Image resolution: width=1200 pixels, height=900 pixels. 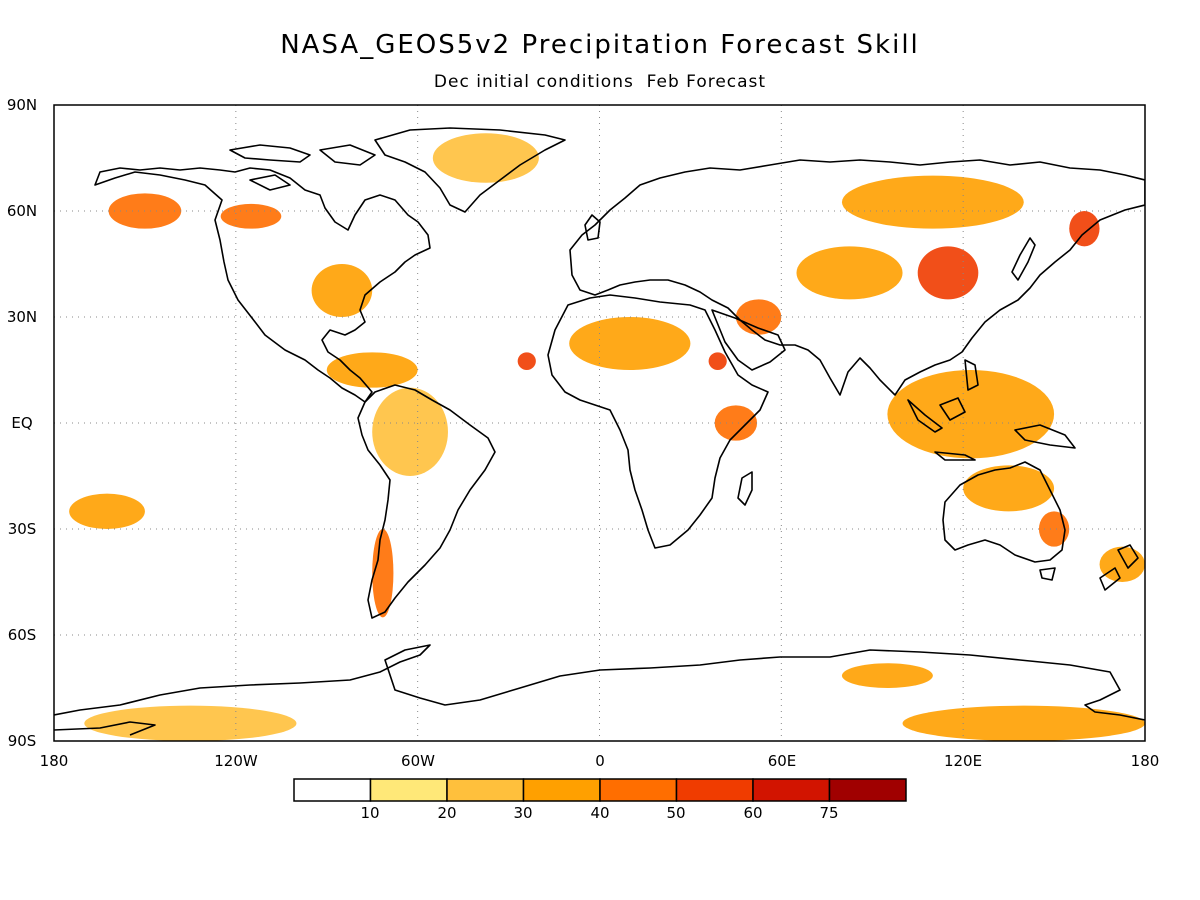 I want to click on new-zealand-coastline, so click(x=1119, y=567).